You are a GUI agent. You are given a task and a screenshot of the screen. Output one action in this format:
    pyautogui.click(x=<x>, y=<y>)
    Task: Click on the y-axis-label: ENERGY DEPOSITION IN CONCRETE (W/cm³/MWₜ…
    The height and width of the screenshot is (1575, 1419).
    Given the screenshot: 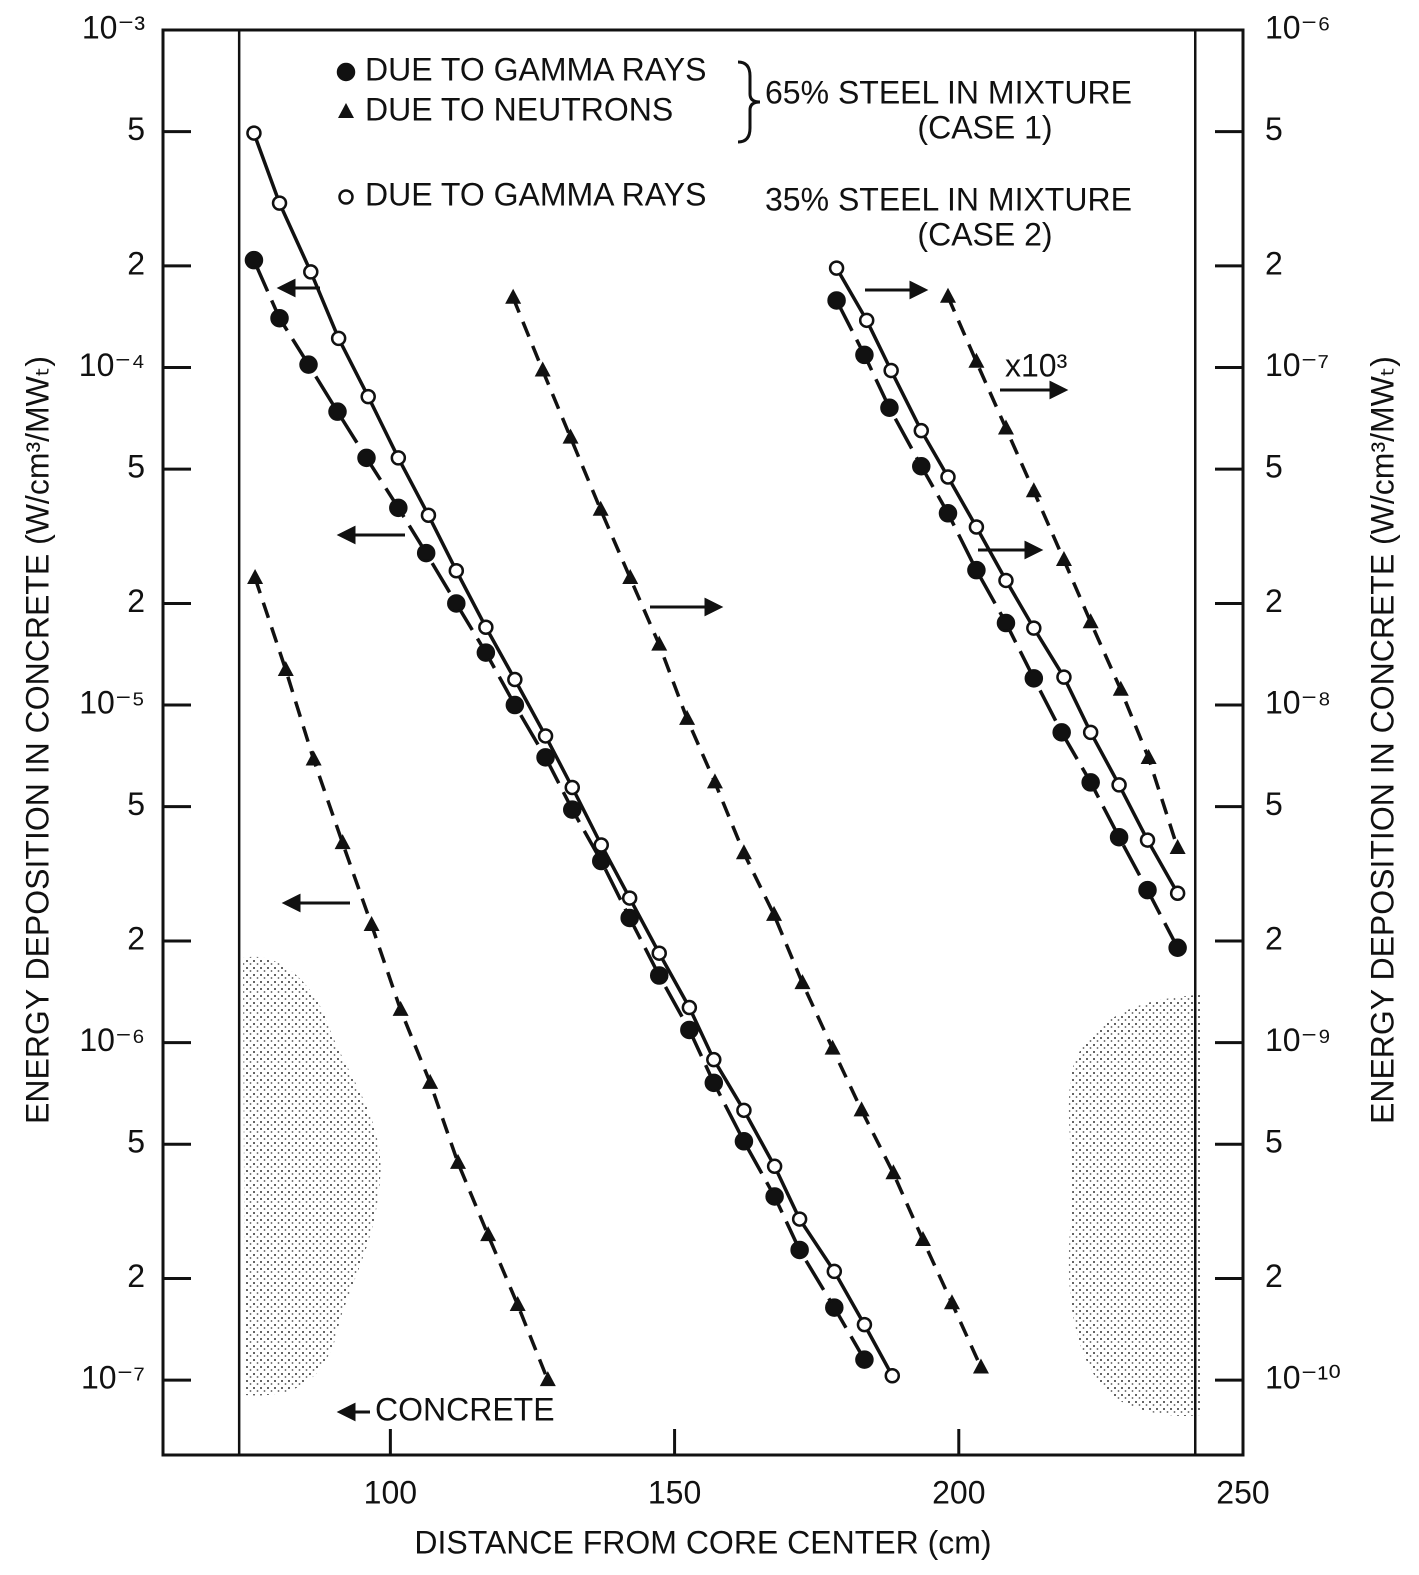 What is the action you would take?
    pyautogui.click(x=37, y=740)
    